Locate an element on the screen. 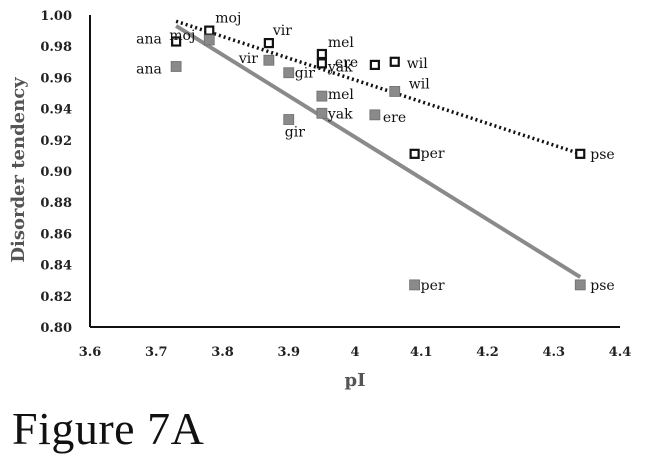 This screenshot has height=476, width=645. x-tick-labels: 3.6 3.7 3.8 3.9 4 4.1 4.2 4.3 4.4 is located at coordinates (355, 352).